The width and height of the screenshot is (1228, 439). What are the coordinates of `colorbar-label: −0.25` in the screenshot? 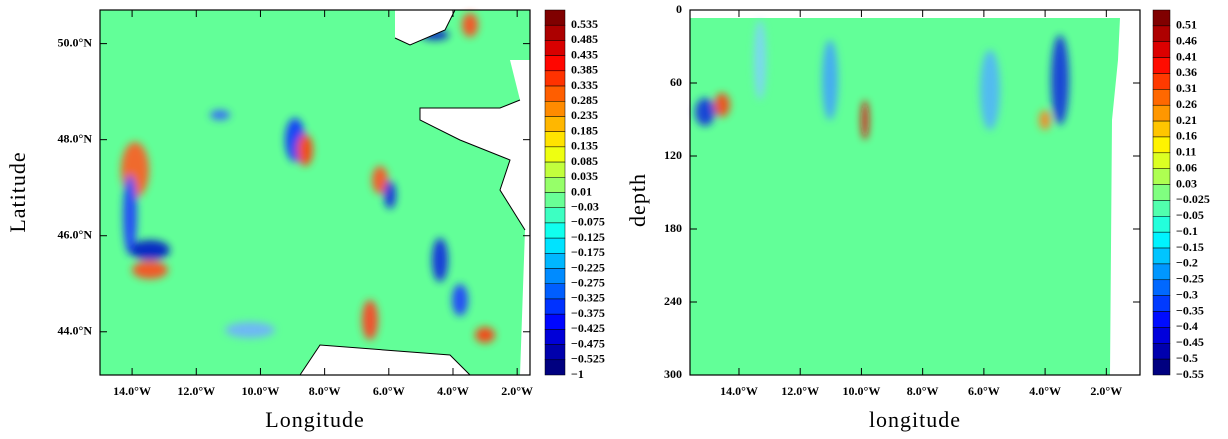 It's located at (1190, 279).